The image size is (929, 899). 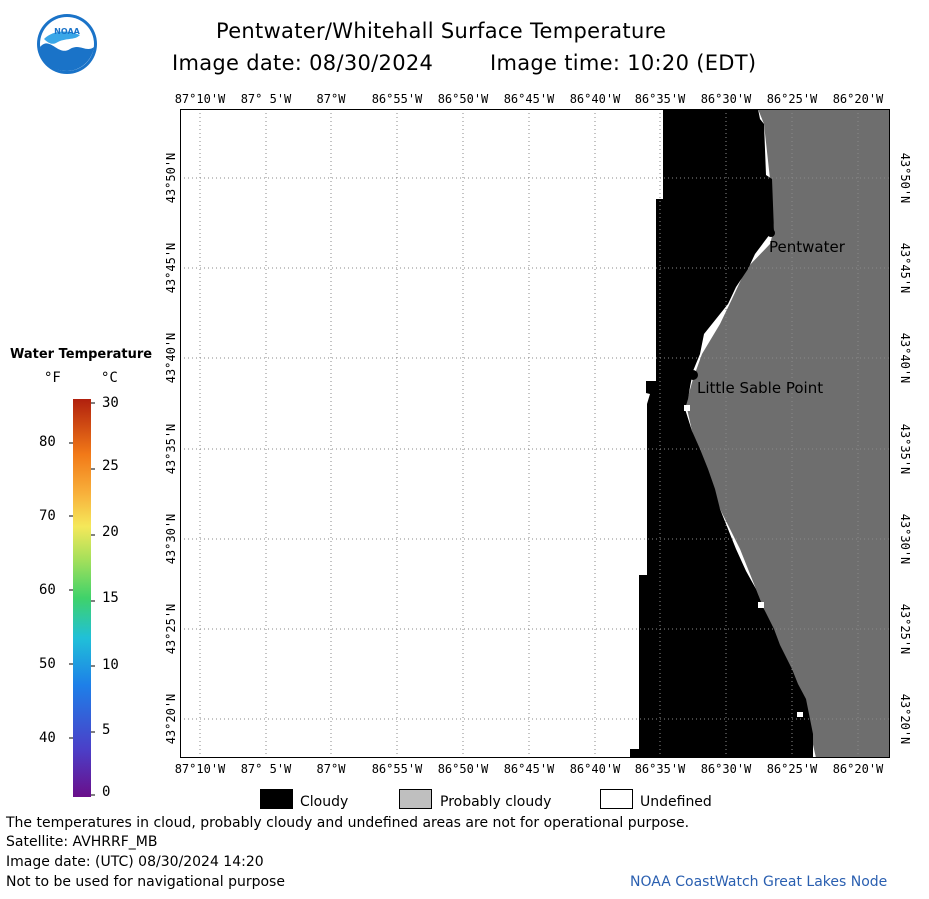 What do you see at coordinates (110, 665) in the screenshot?
I see `c-tick-label: 10` at bounding box center [110, 665].